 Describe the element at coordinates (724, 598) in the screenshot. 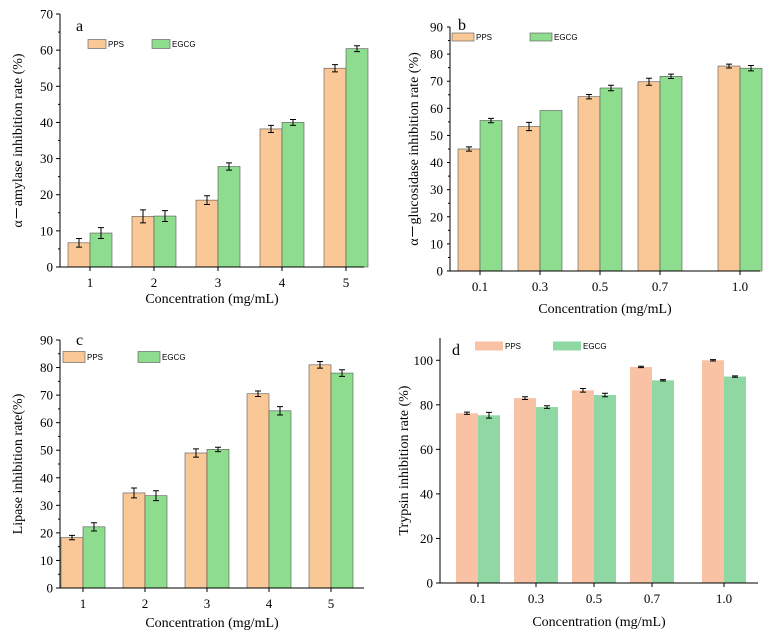

I see `x-tick-label: 1.0` at that location.